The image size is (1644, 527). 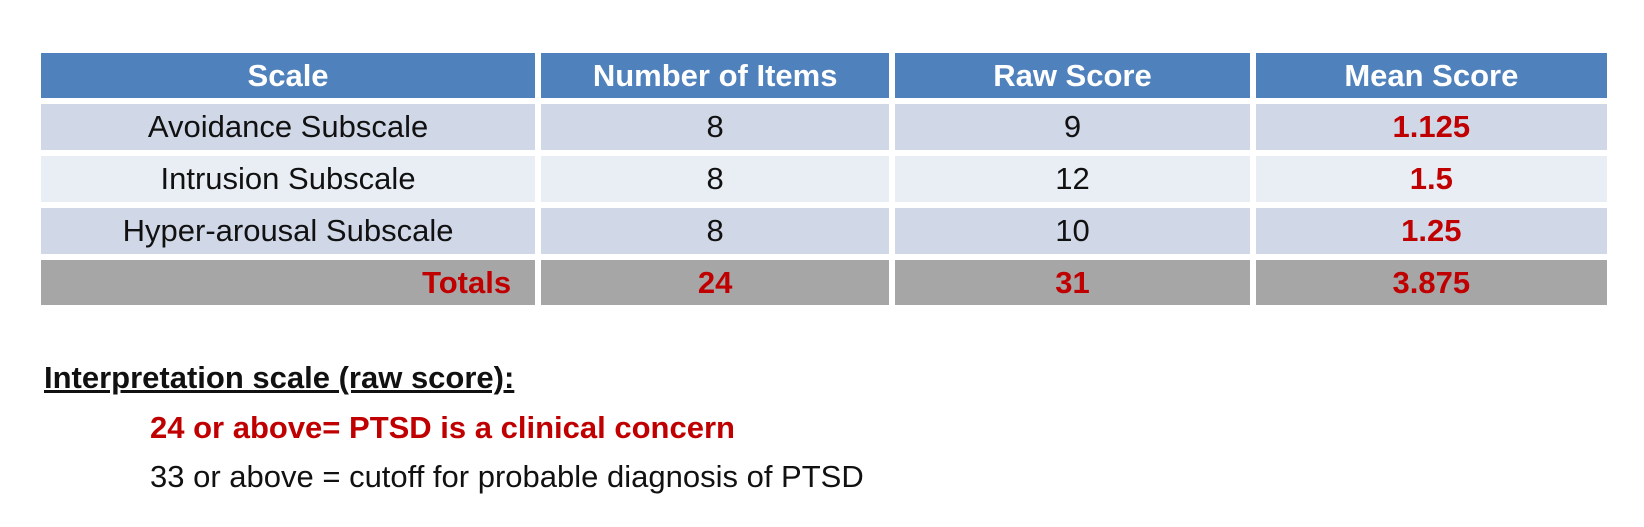 What do you see at coordinates (288, 179) in the screenshot?
I see `cell-scale: Intrusion Subscale` at bounding box center [288, 179].